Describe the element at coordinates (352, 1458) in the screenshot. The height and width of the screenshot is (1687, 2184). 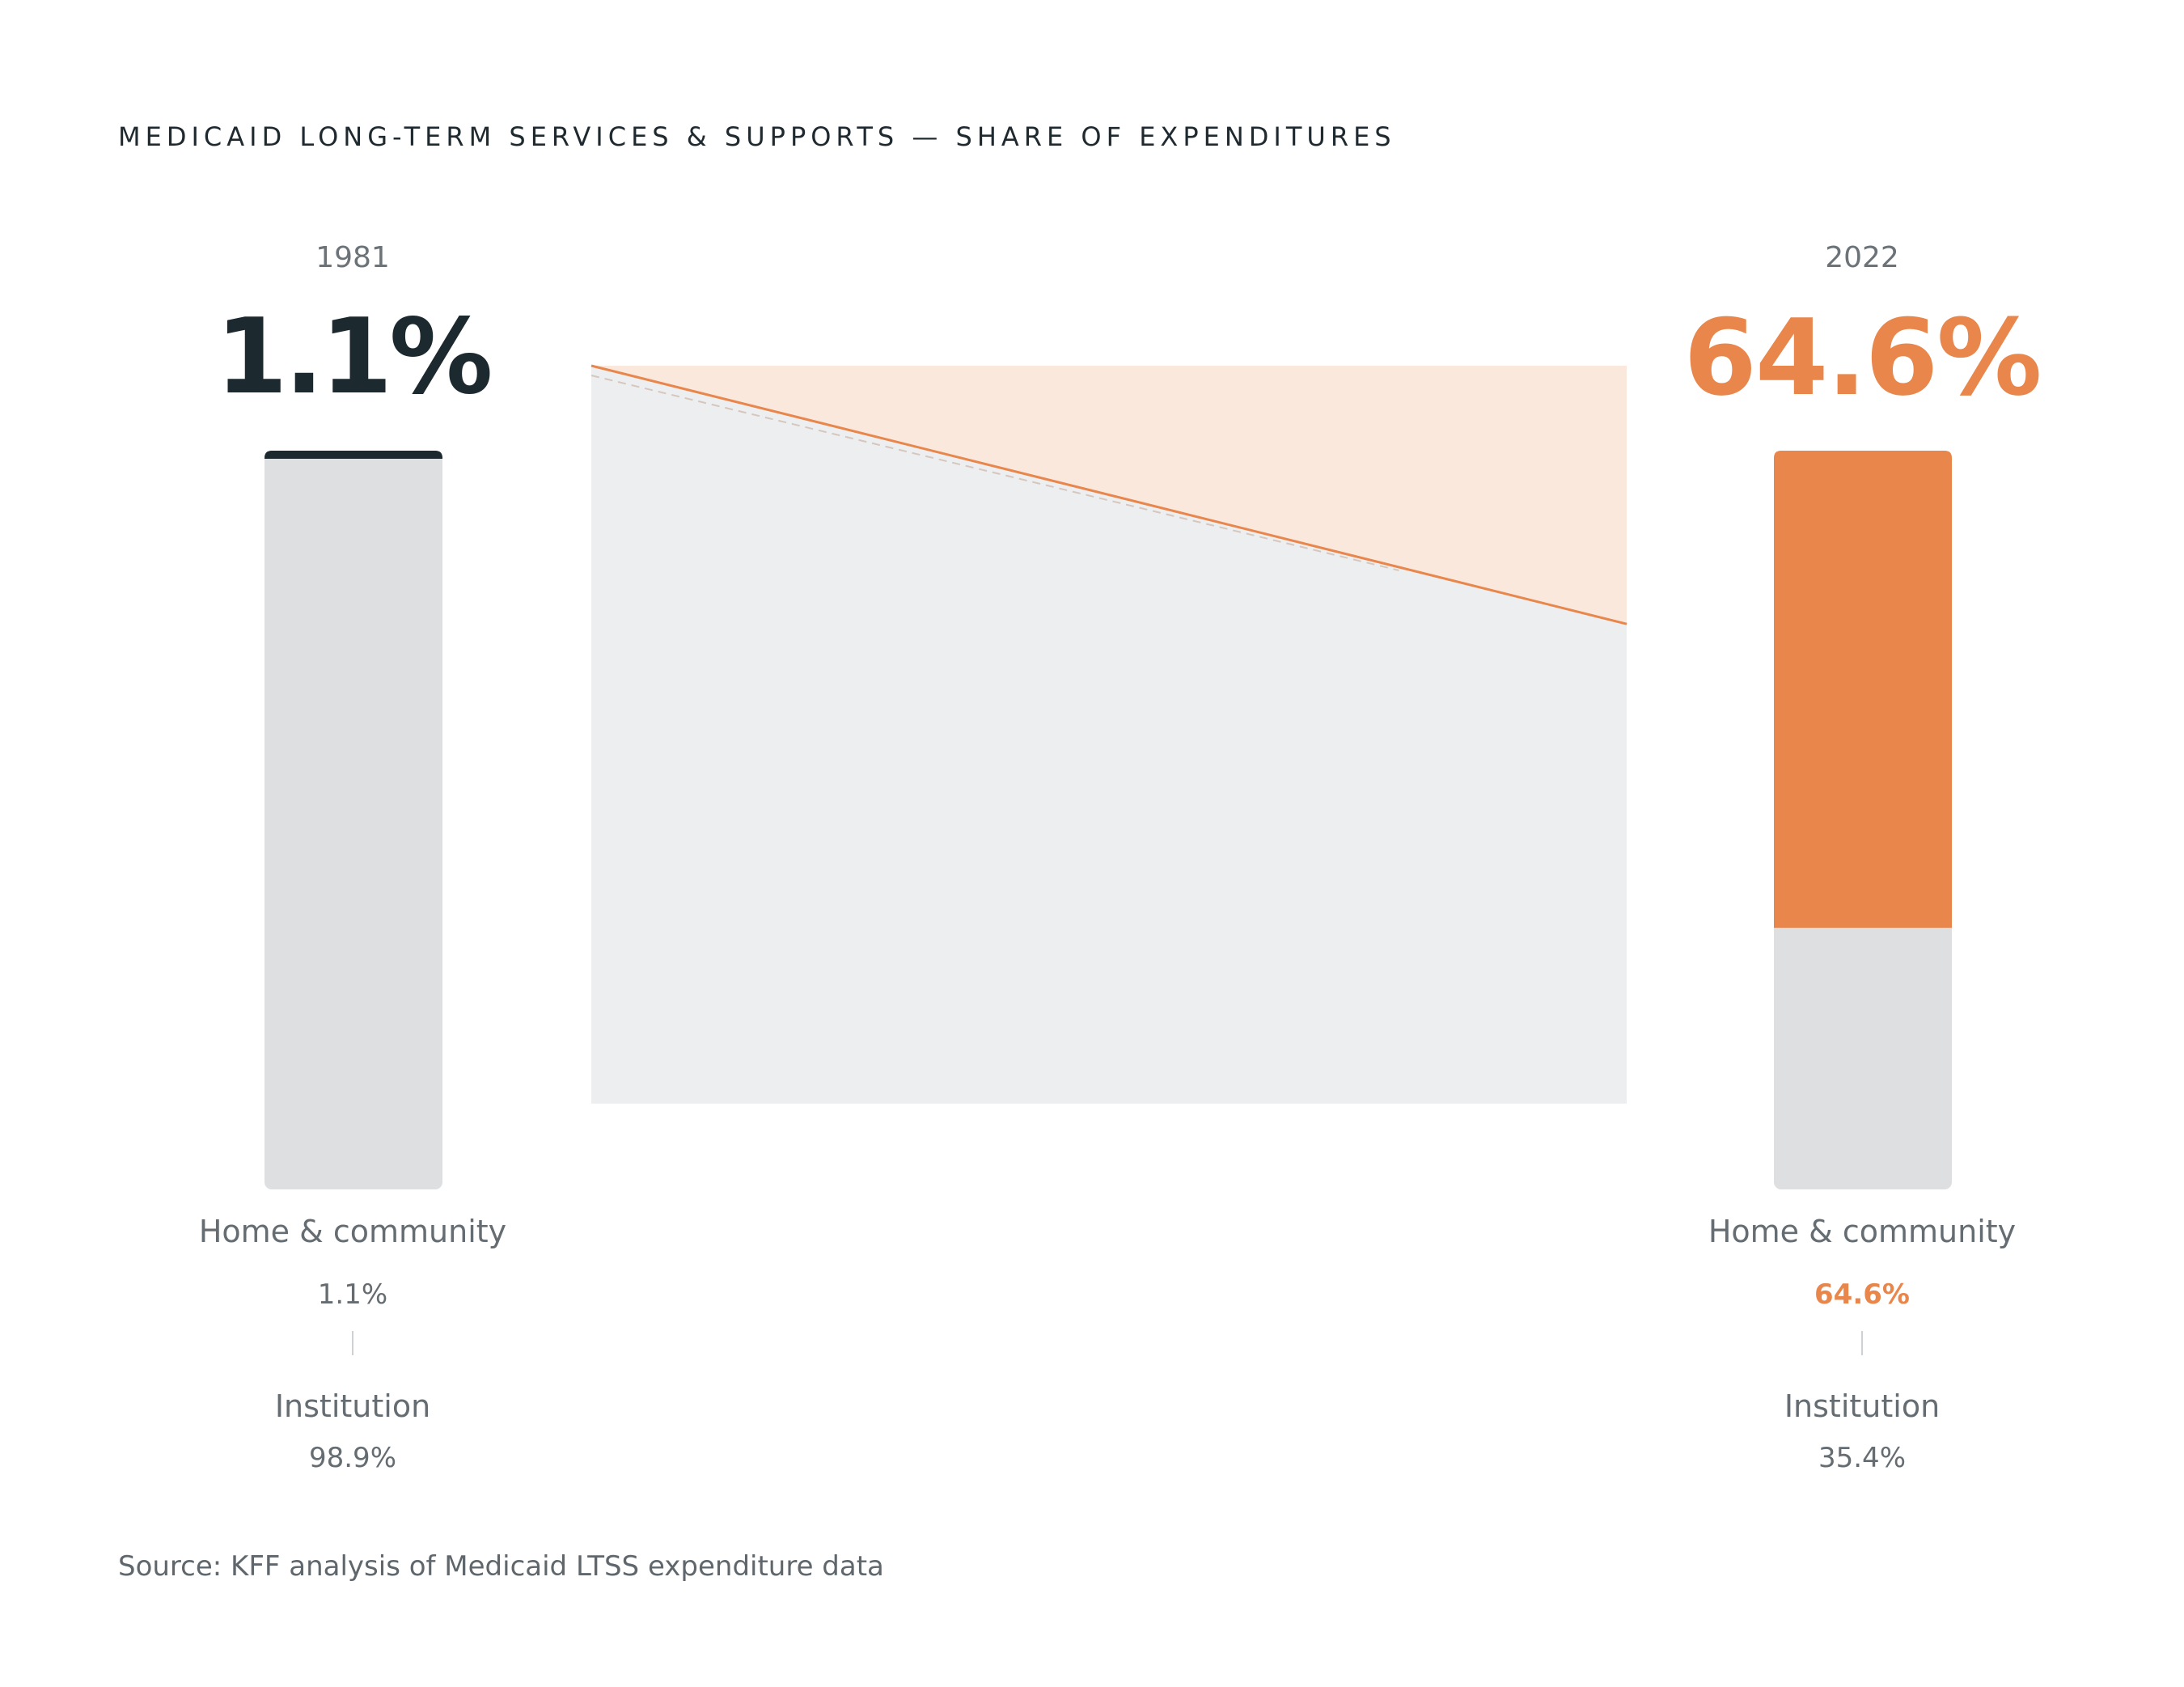
I see `legend-institution-value-1981: 98.9%` at that location.